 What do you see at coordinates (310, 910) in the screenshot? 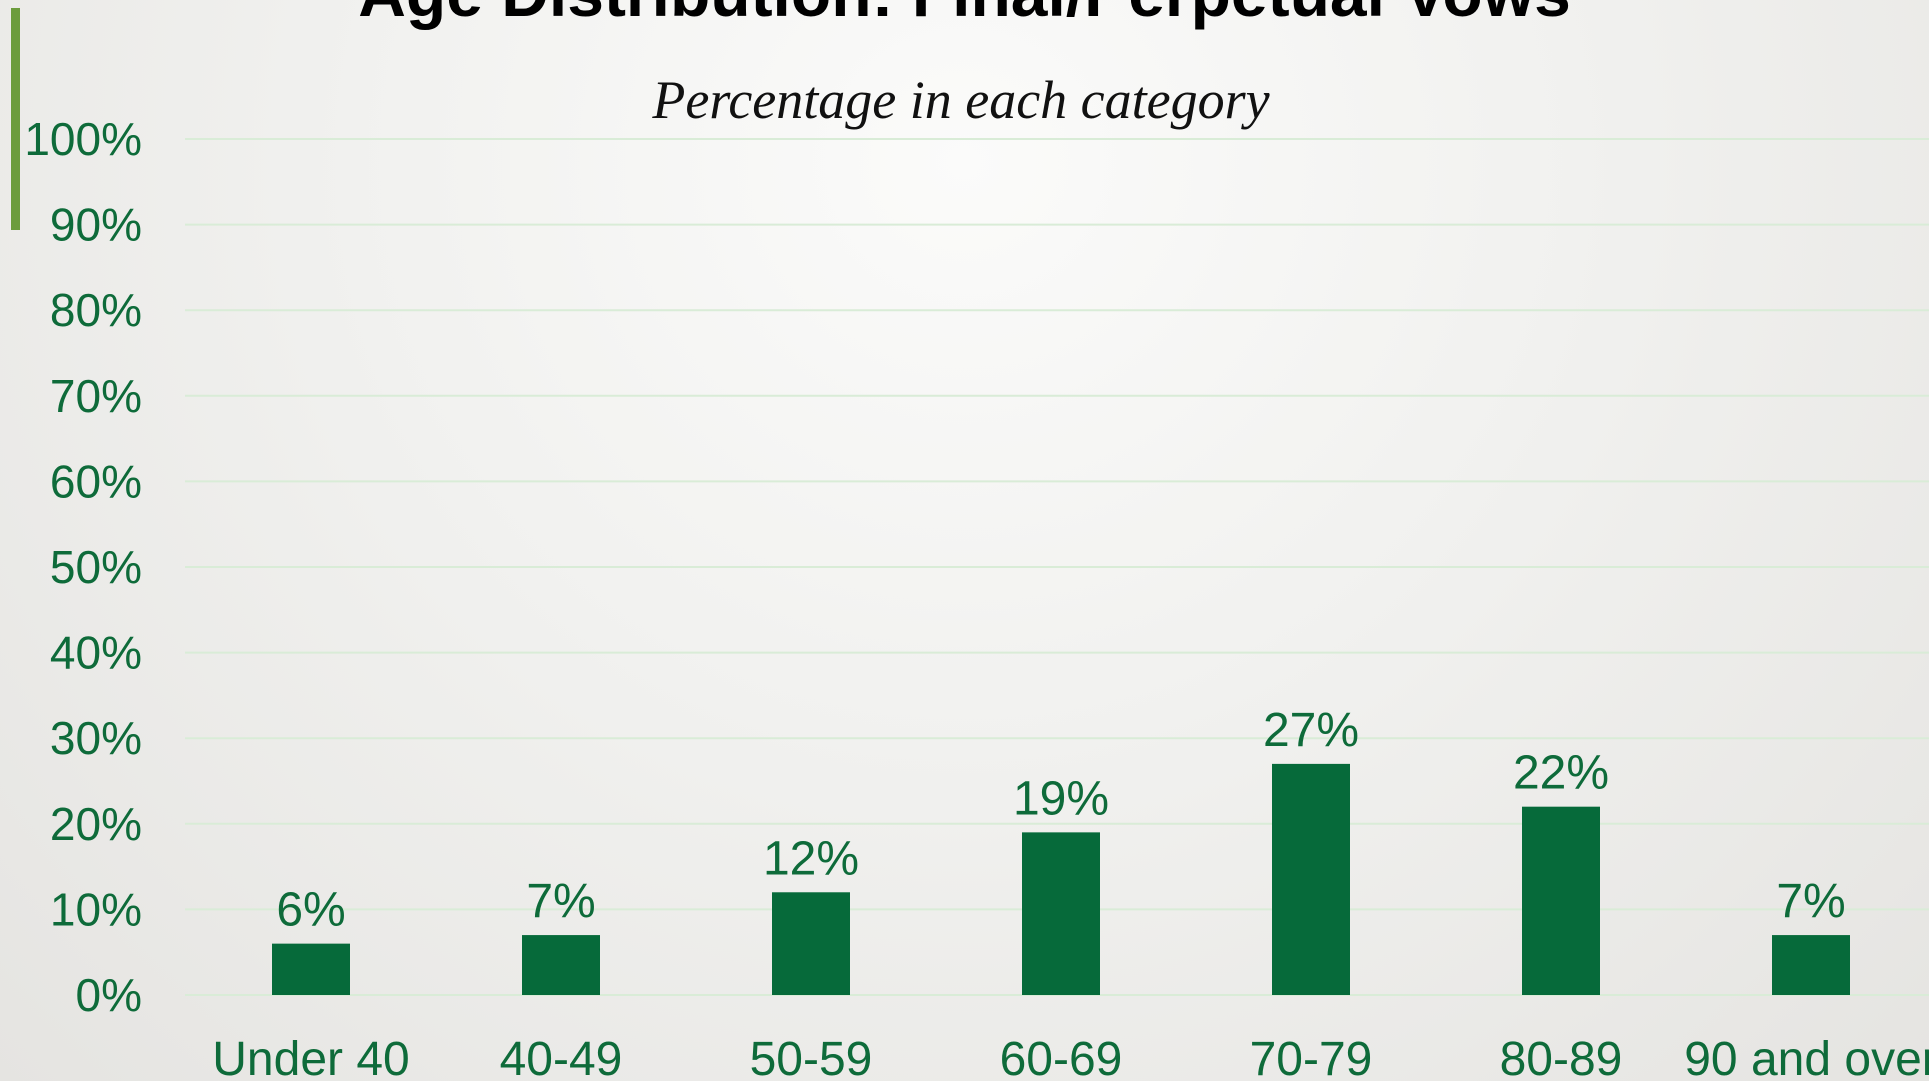
I see `data-label: 6%` at bounding box center [310, 910].